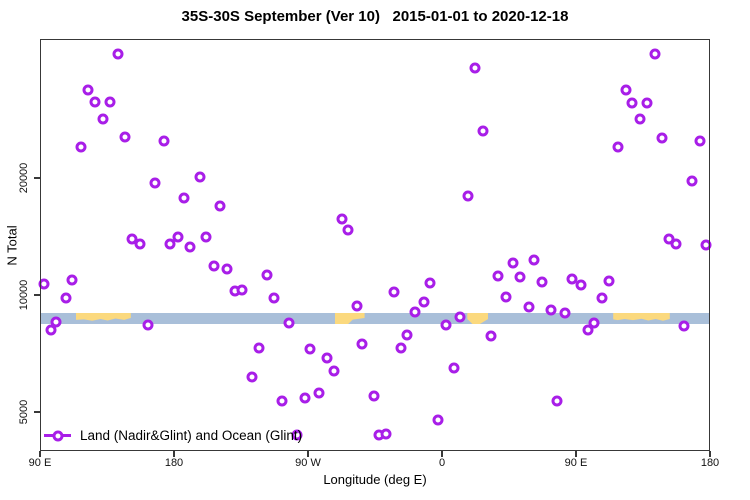  I want to click on legend-line, so click(57, 435).